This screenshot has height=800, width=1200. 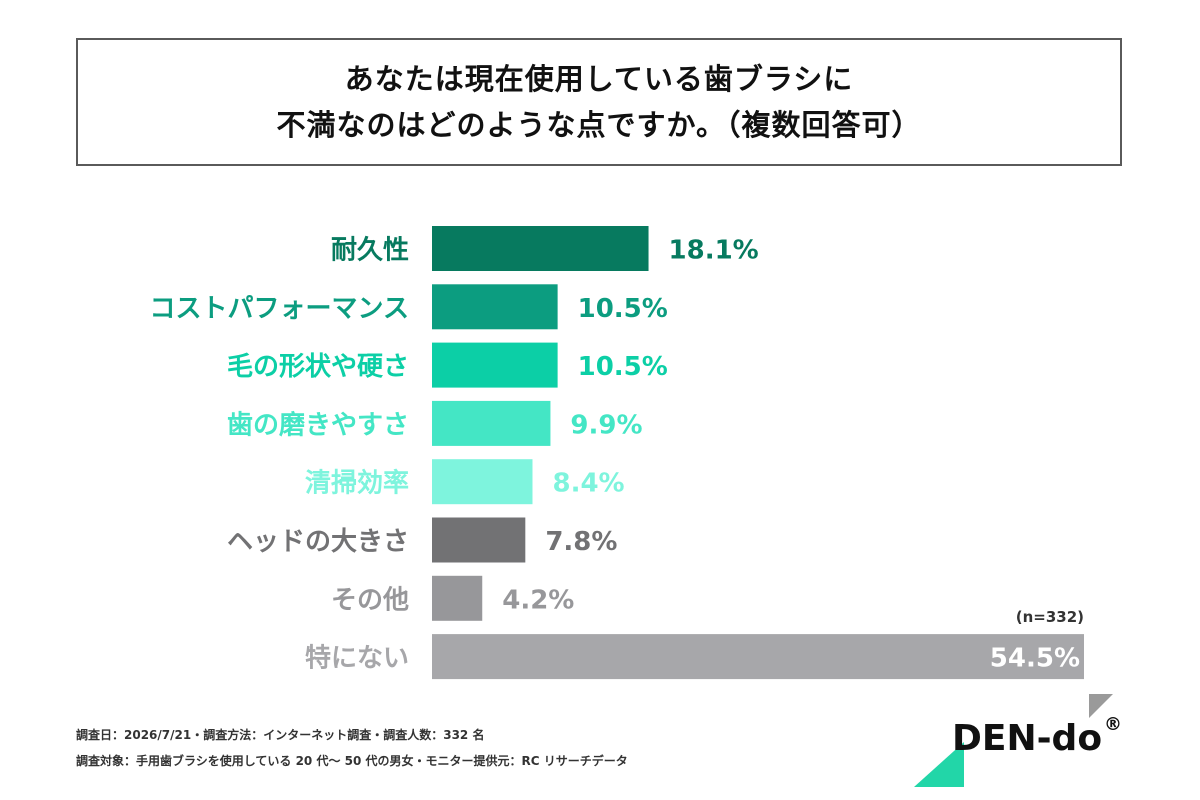 What do you see at coordinates (1050, 617) in the screenshot?
I see `sample-size-note: (n=332)` at bounding box center [1050, 617].